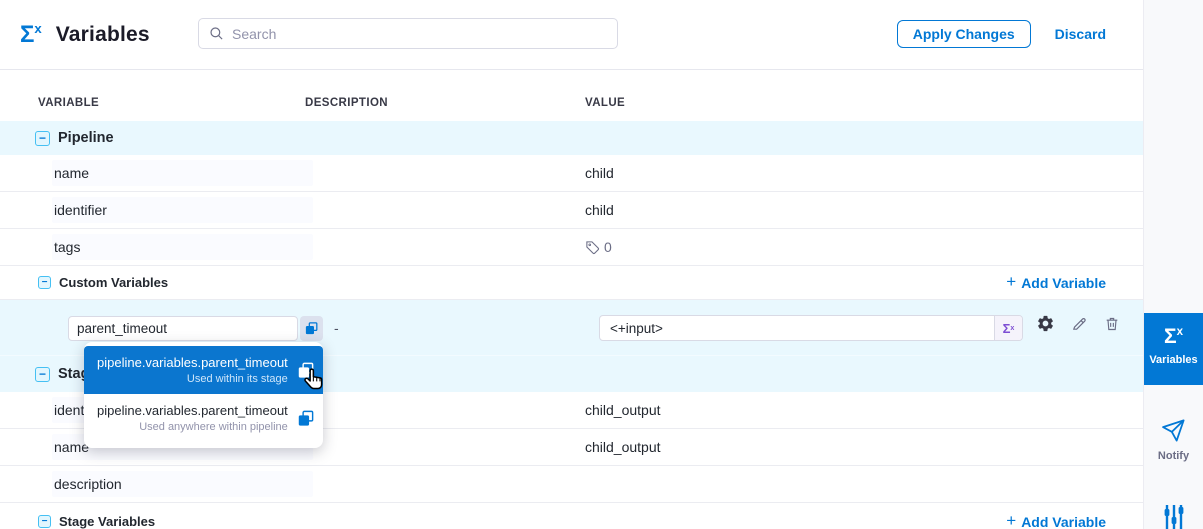 Image resolution: width=1203 pixels, height=529 pixels. Describe the element at coordinates (182, 173) in the screenshot. I see `variable-label-cell: name` at that location.